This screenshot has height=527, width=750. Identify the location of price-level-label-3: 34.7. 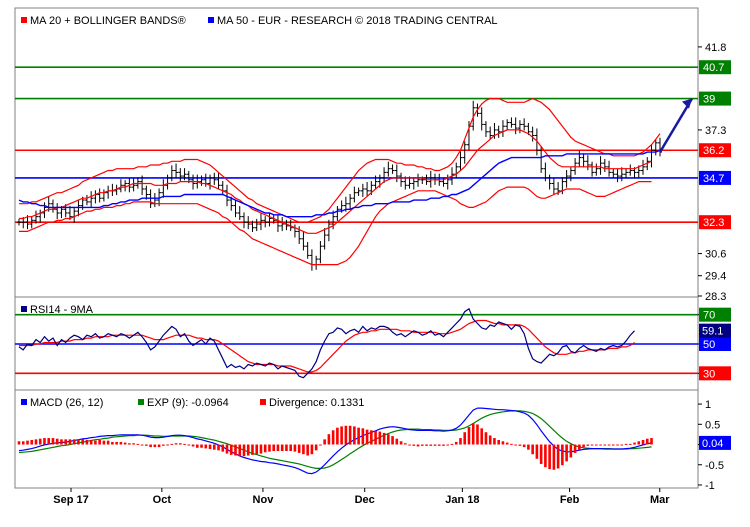
(713, 179).